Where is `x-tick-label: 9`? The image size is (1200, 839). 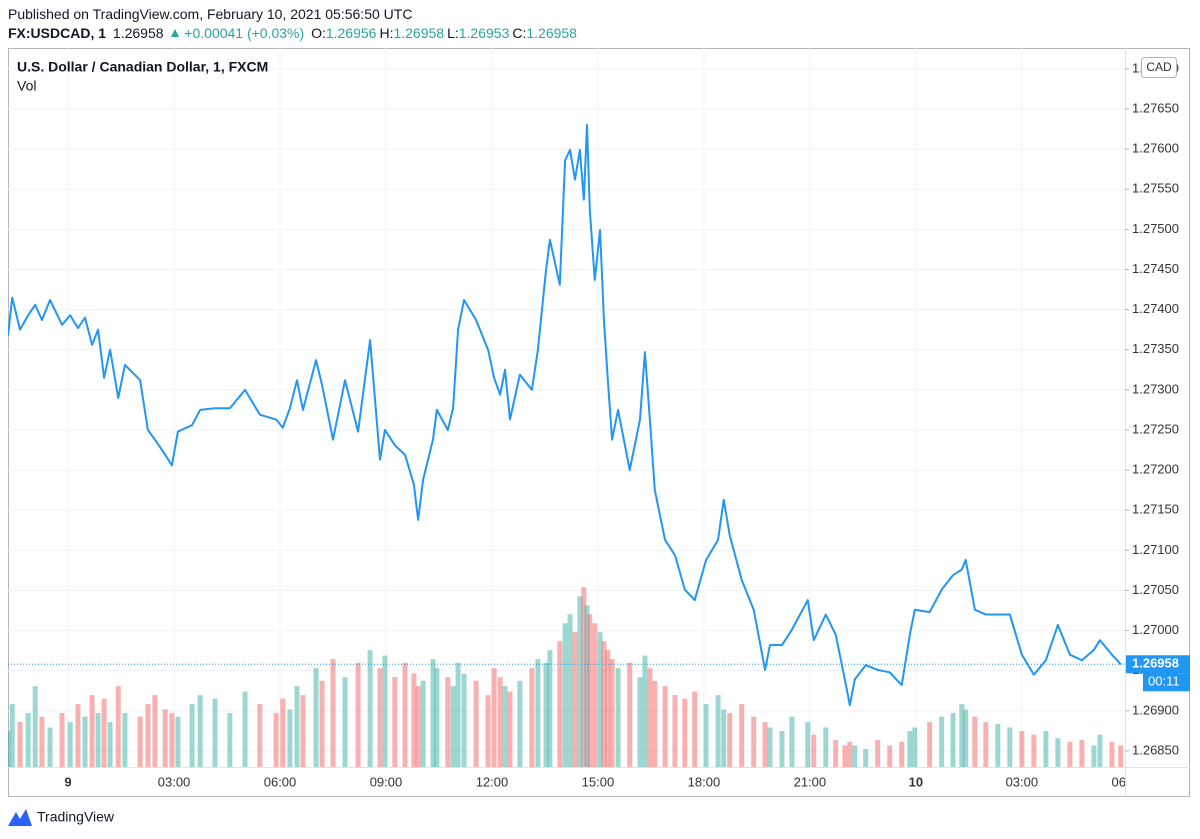
x-tick-label: 9 is located at coordinates (67, 781).